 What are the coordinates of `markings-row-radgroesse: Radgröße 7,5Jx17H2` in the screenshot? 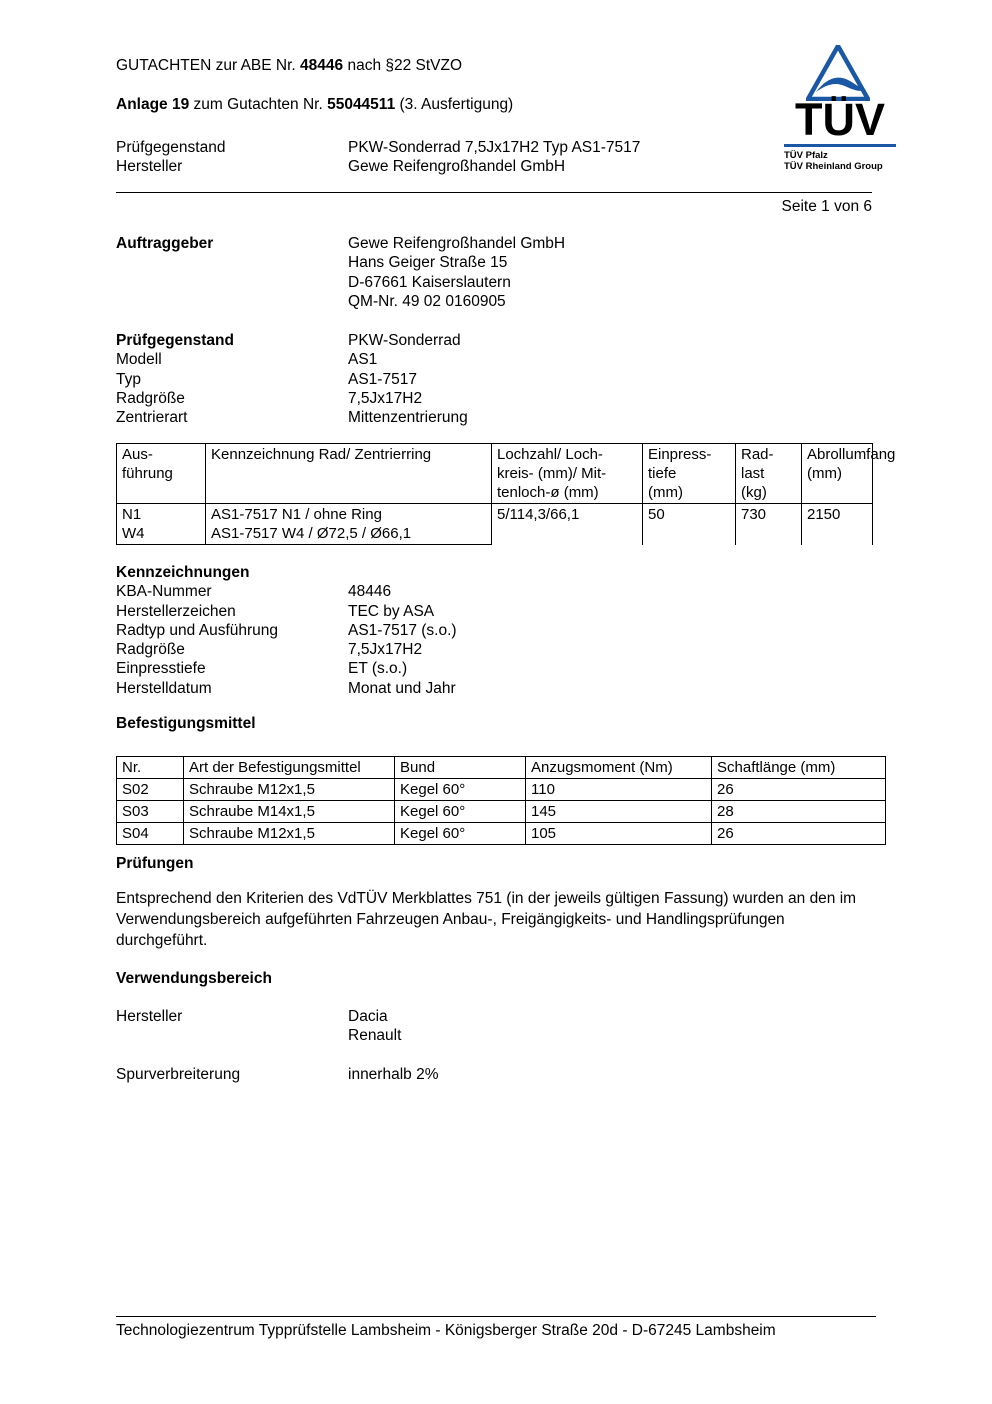 It's located at (286, 649).